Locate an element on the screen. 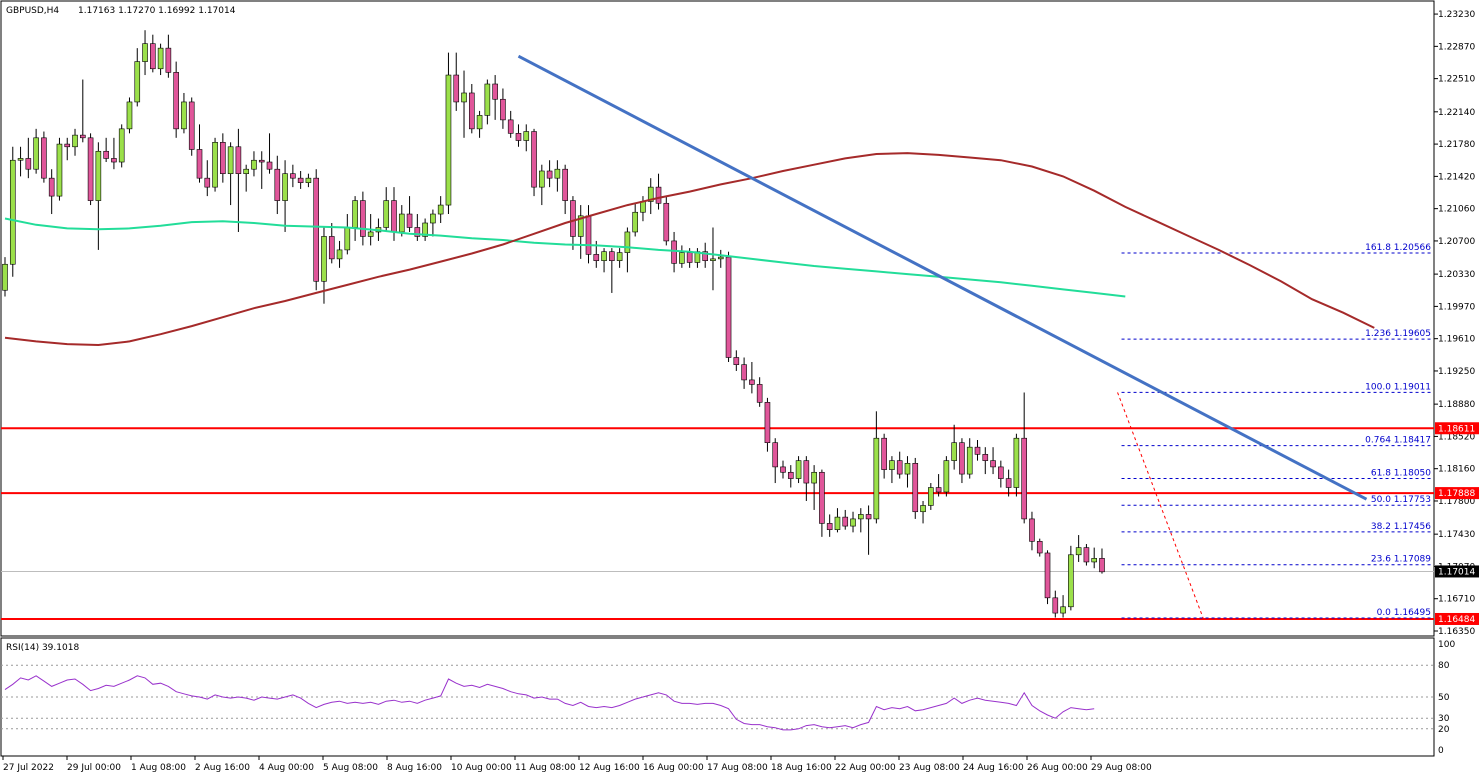 This screenshot has height=776, width=1480. time-tick-label: 1 Aug 08:00 is located at coordinates (158, 768).